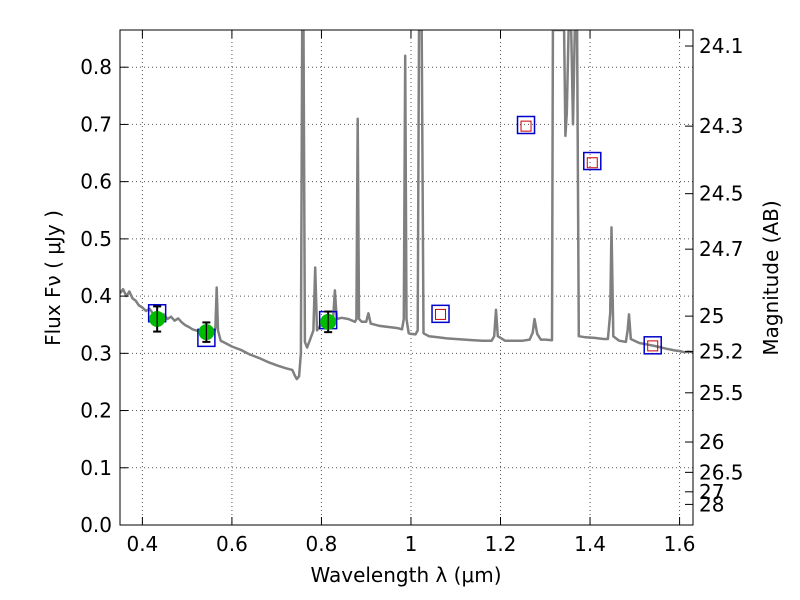  What do you see at coordinates (711, 316) in the screenshot?
I see `right-tick-label: 25` at bounding box center [711, 316].